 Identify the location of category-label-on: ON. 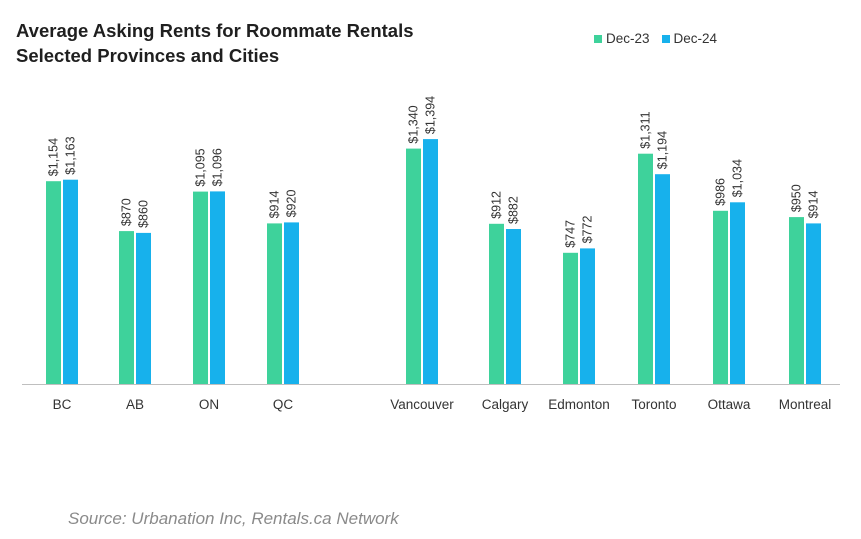
(209, 404).